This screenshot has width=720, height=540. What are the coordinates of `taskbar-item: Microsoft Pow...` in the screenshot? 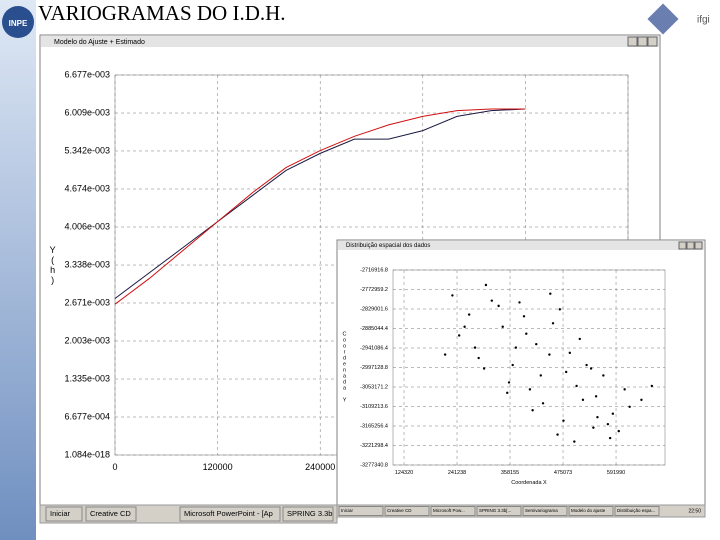 It's located at (449, 510).